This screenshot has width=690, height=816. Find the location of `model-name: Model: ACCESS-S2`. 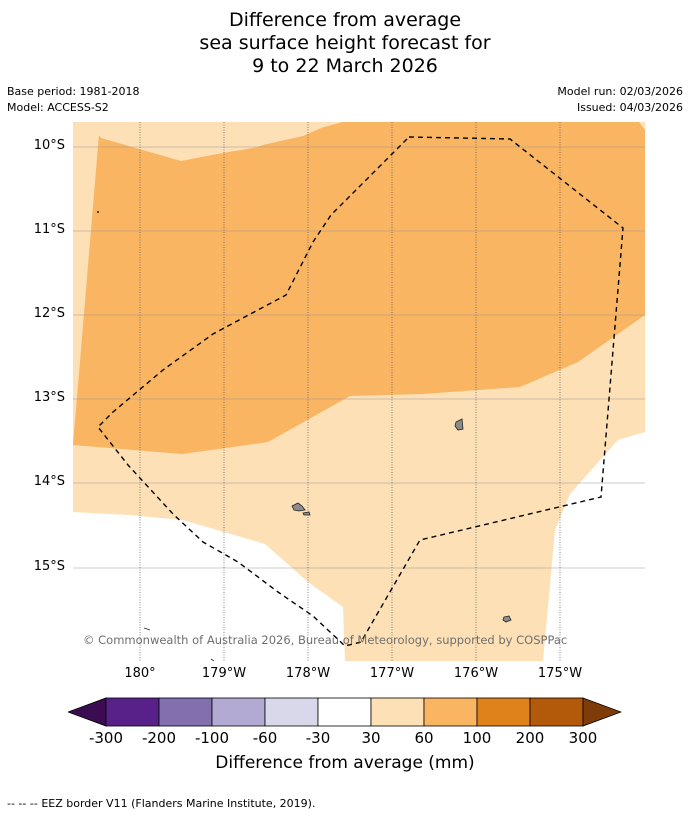

model-name: Model: ACCESS-S2 is located at coordinates (58, 107).